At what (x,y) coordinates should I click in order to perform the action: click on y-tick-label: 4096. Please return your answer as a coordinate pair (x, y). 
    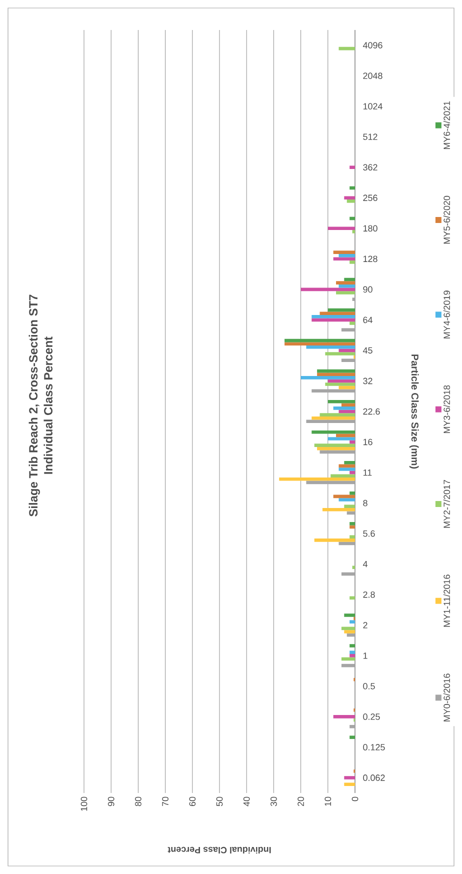
    Looking at the image, I should click on (372, 45).